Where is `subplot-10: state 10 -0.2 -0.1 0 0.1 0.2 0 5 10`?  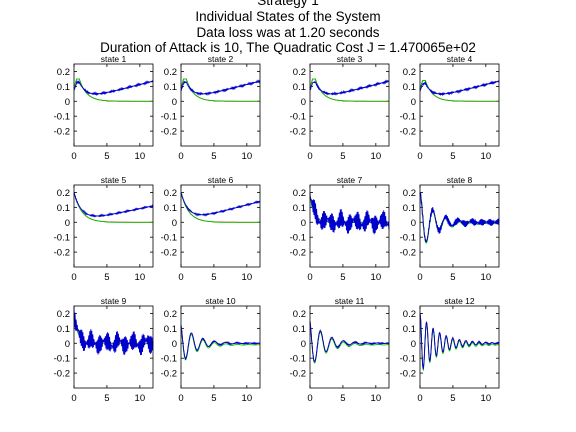
subplot-10: state 10 -0.2 -0.1 0 0.1 0.2 0 5 10 is located at coordinates (211, 350).